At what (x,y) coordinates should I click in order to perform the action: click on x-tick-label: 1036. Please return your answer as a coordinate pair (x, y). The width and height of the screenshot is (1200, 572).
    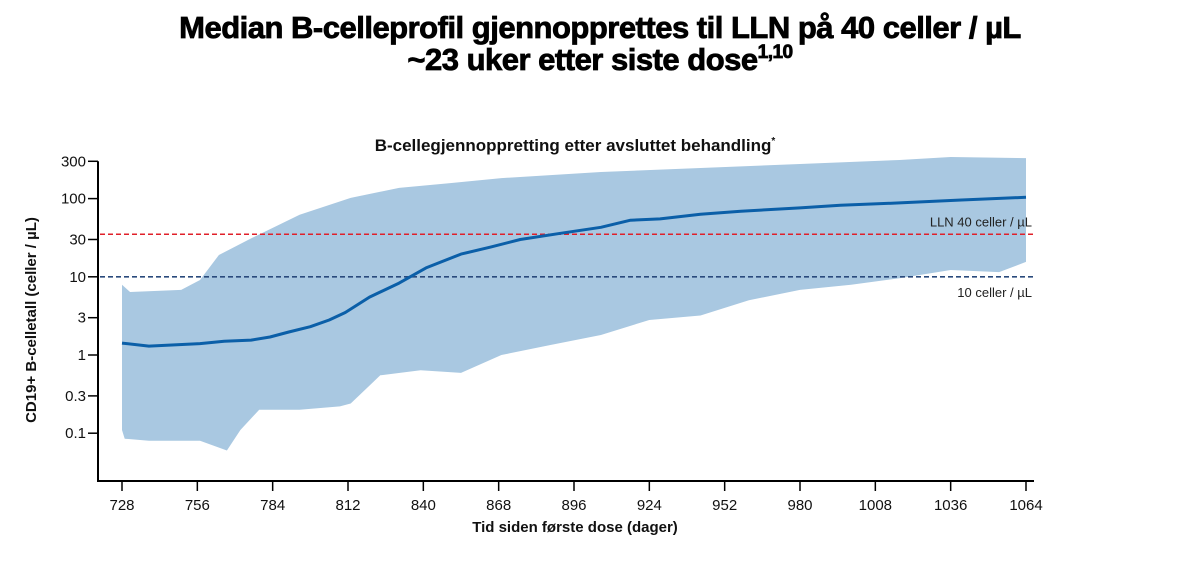
    Looking at the image, I should click on (950, 505).